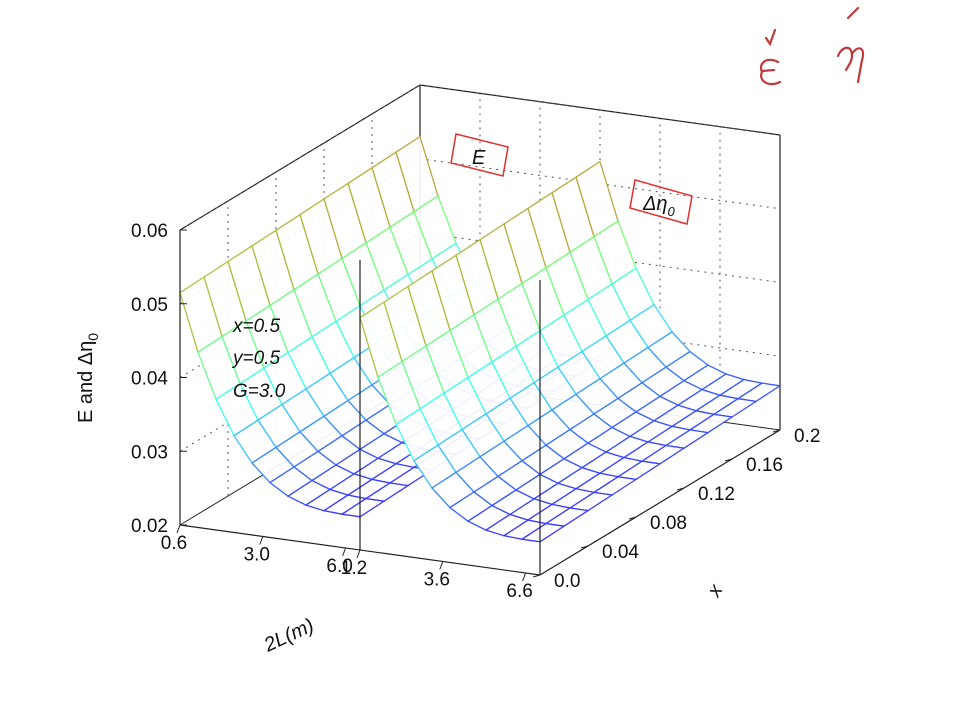 This screenshot has height=720, width=960. Describe the element at coordinates (519, 591) in the screenshot. I see `y-tick-label: 6.6` at that location.